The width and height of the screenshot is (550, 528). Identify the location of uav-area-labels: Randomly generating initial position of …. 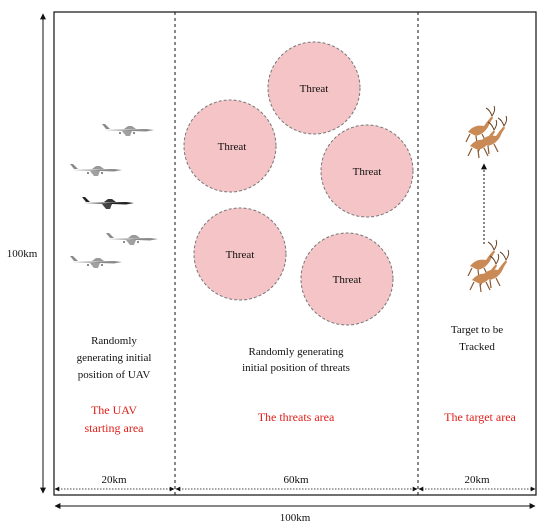
(114, 385).